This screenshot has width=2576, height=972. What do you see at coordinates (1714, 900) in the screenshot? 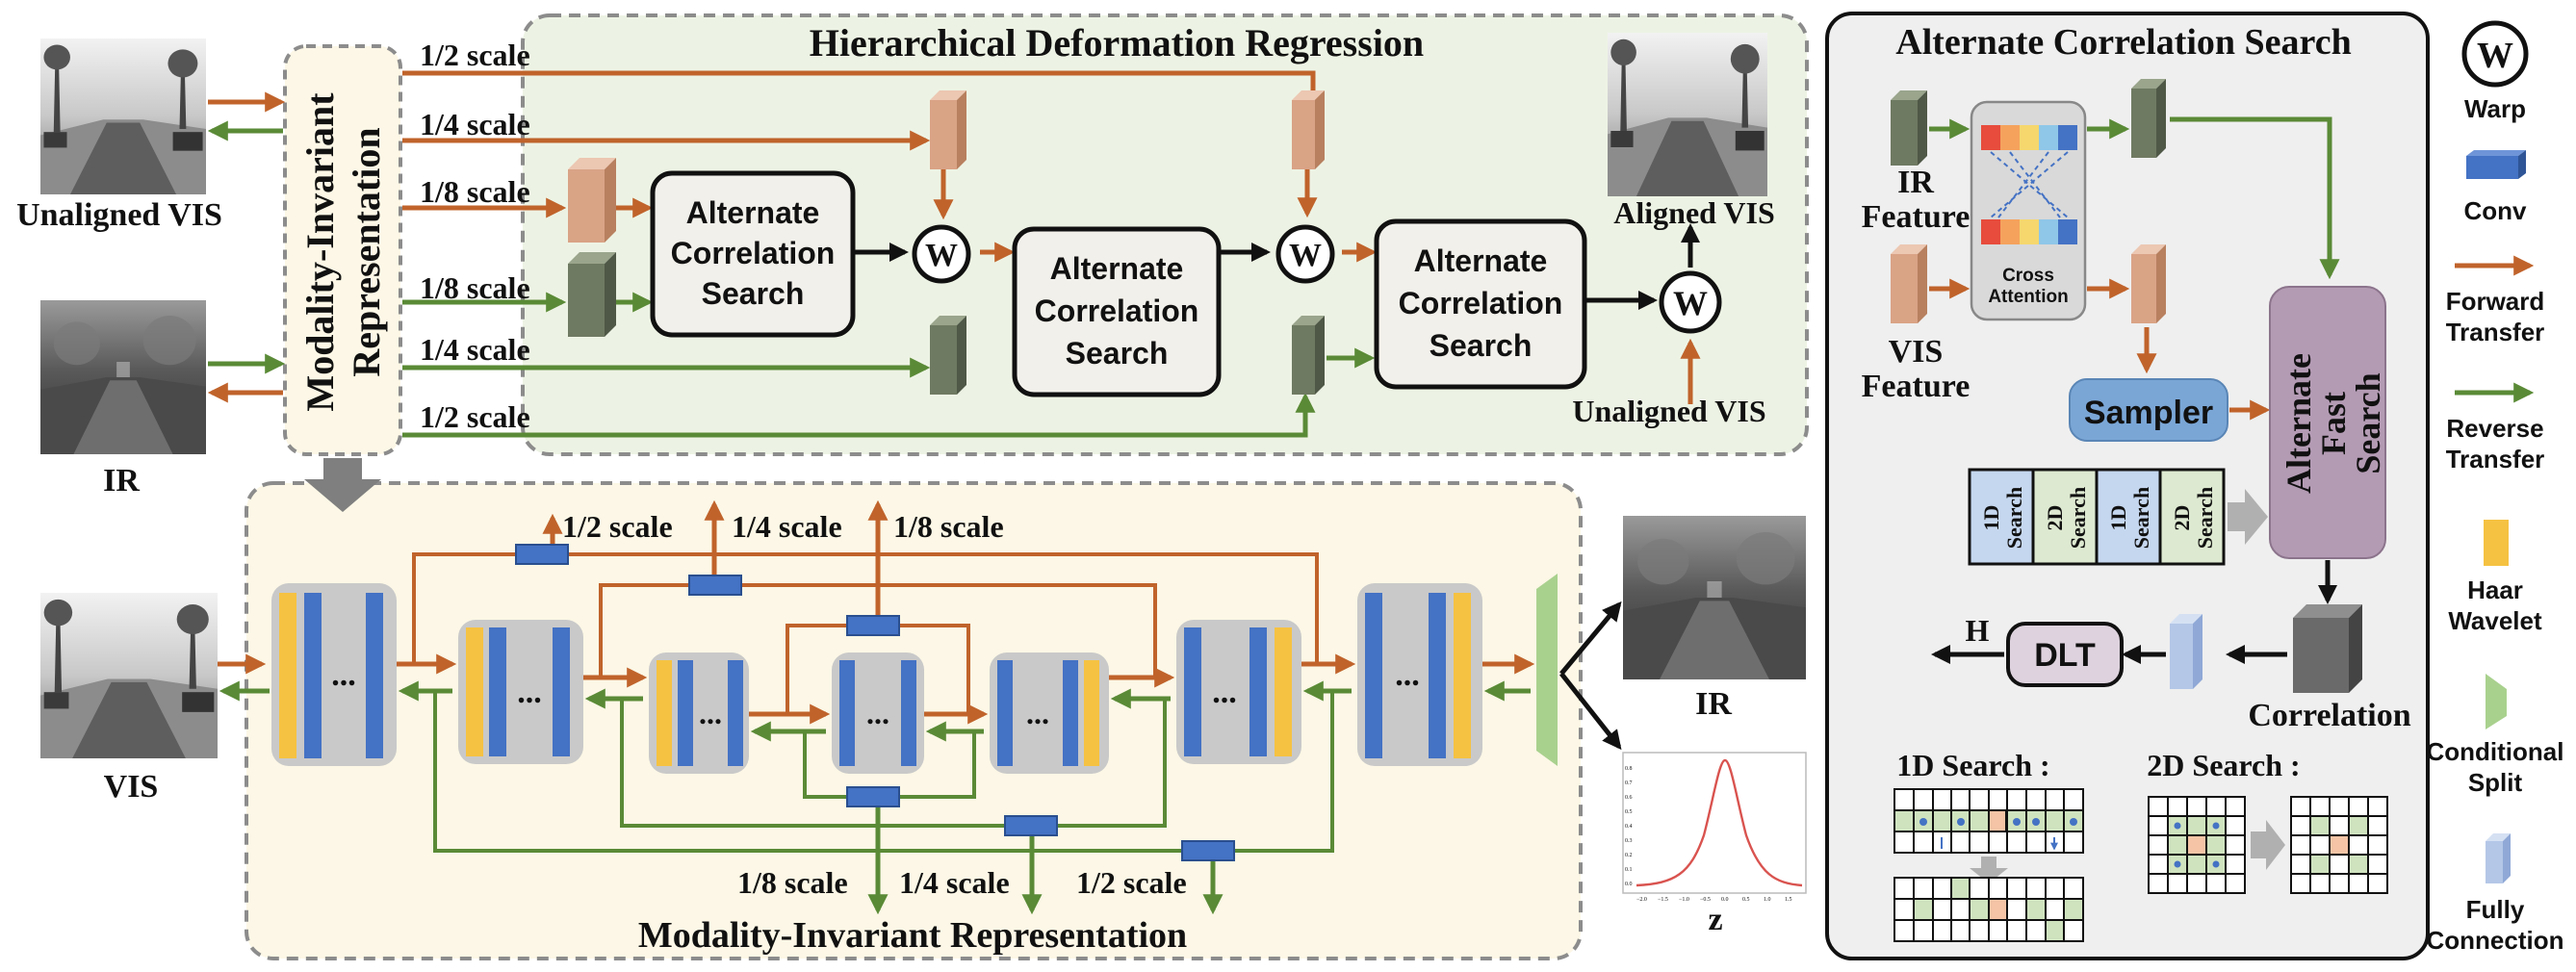
I see `gauss-ticks: −2.0 −1.5 −1.0 −0.5 0.0 0.5 1.0 1.5` at bounding box center [1714, 900].